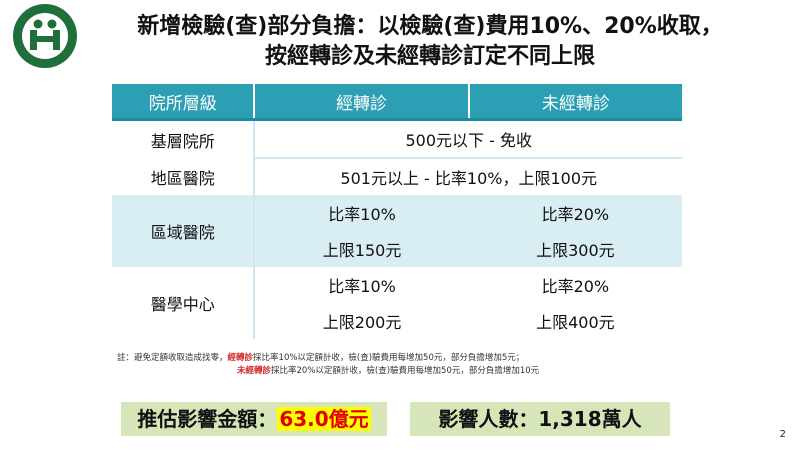  What do you see at coordinates (467, 176) in the screenshot?
I see `merged-cell-rate: 501元以上 - 比率10%，上限100元` at bounding box center [467, 176].